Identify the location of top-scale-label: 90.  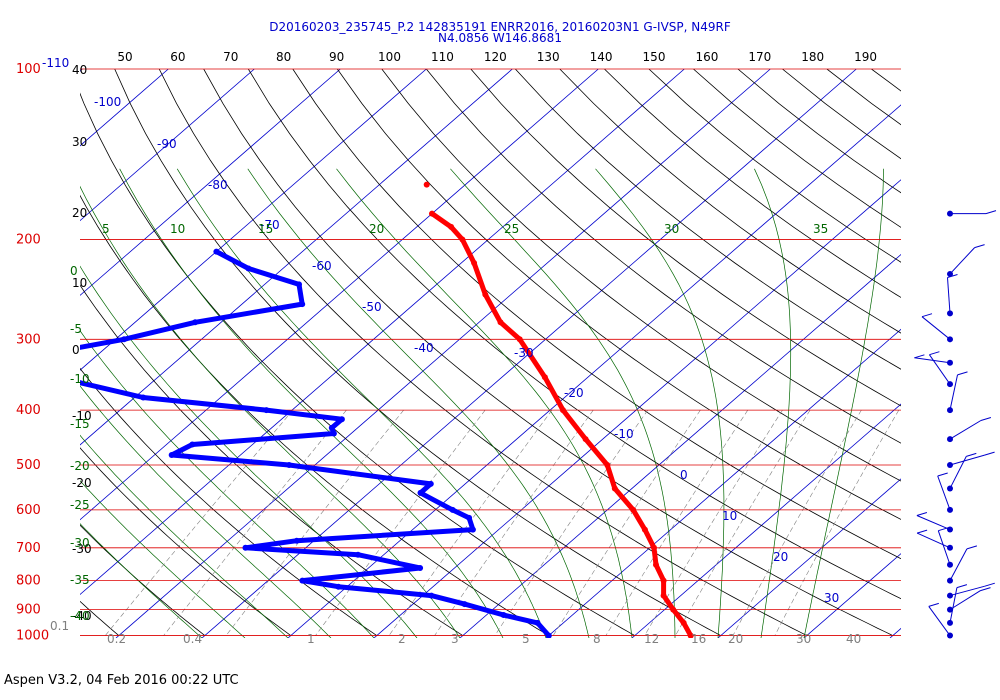
(336, 57).